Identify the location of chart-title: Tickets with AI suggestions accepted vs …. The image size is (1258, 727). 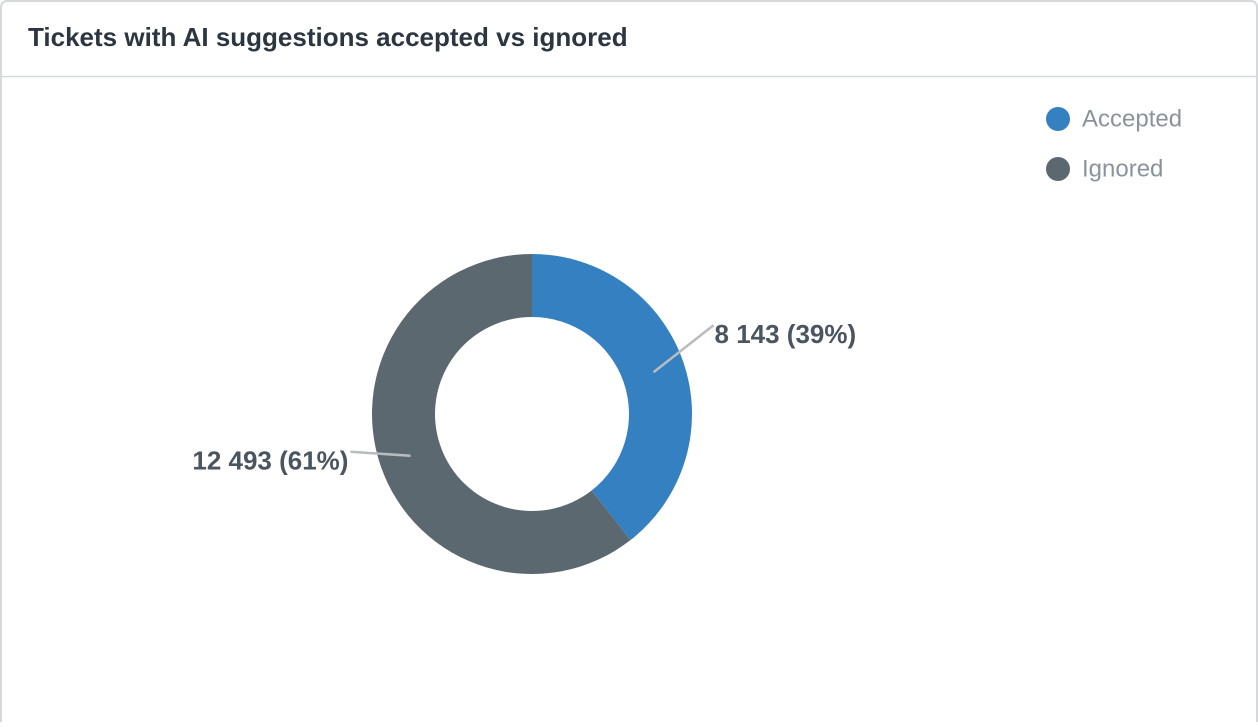
(328, 37).